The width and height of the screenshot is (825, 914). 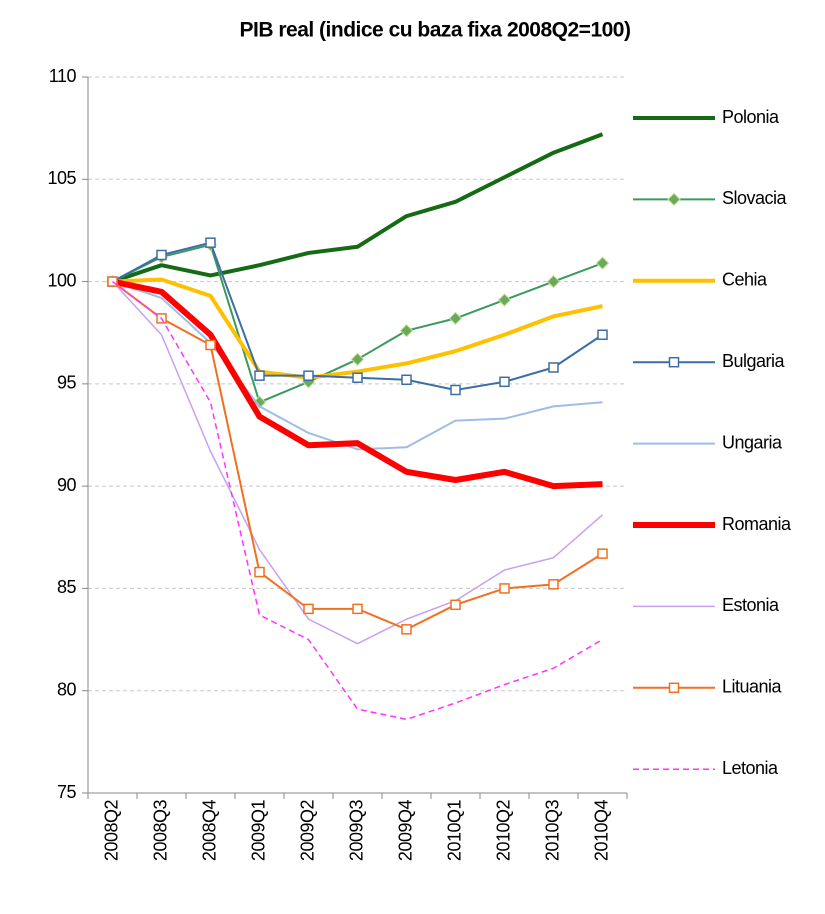 I want to click on legend-label: Romania, so click(x=757, y=524).